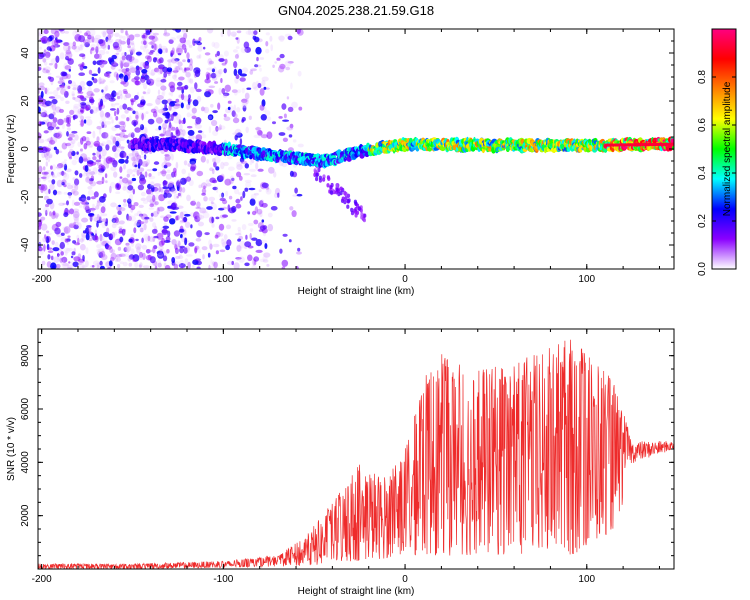 The width and height of the screenshot is (750, 600). I want to click on y-tick-label: 6000, so click(25, 408).